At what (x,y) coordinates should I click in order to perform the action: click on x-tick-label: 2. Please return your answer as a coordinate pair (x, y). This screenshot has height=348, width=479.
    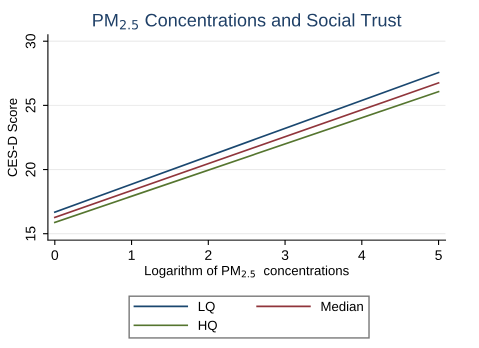
    Looking at the image, I should click on (208, 255).